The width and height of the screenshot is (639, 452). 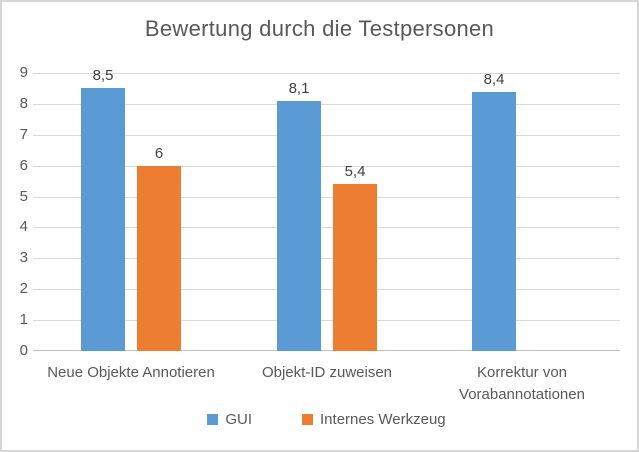 What do you see at coordinates (23, 196) in the screenshot?
I see `y-axis-tick-label: 5` at bounding box center [23, 196].